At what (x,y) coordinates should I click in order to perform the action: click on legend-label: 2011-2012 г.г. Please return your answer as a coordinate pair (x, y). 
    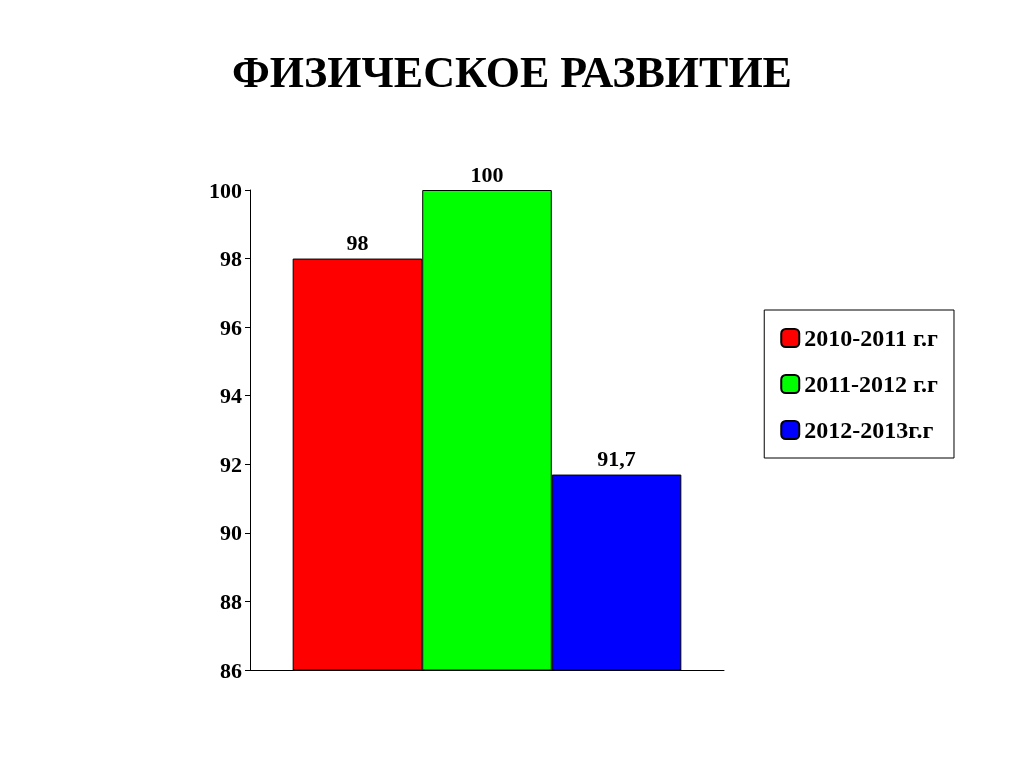
    Looking at the image, I should click on (871, 384).